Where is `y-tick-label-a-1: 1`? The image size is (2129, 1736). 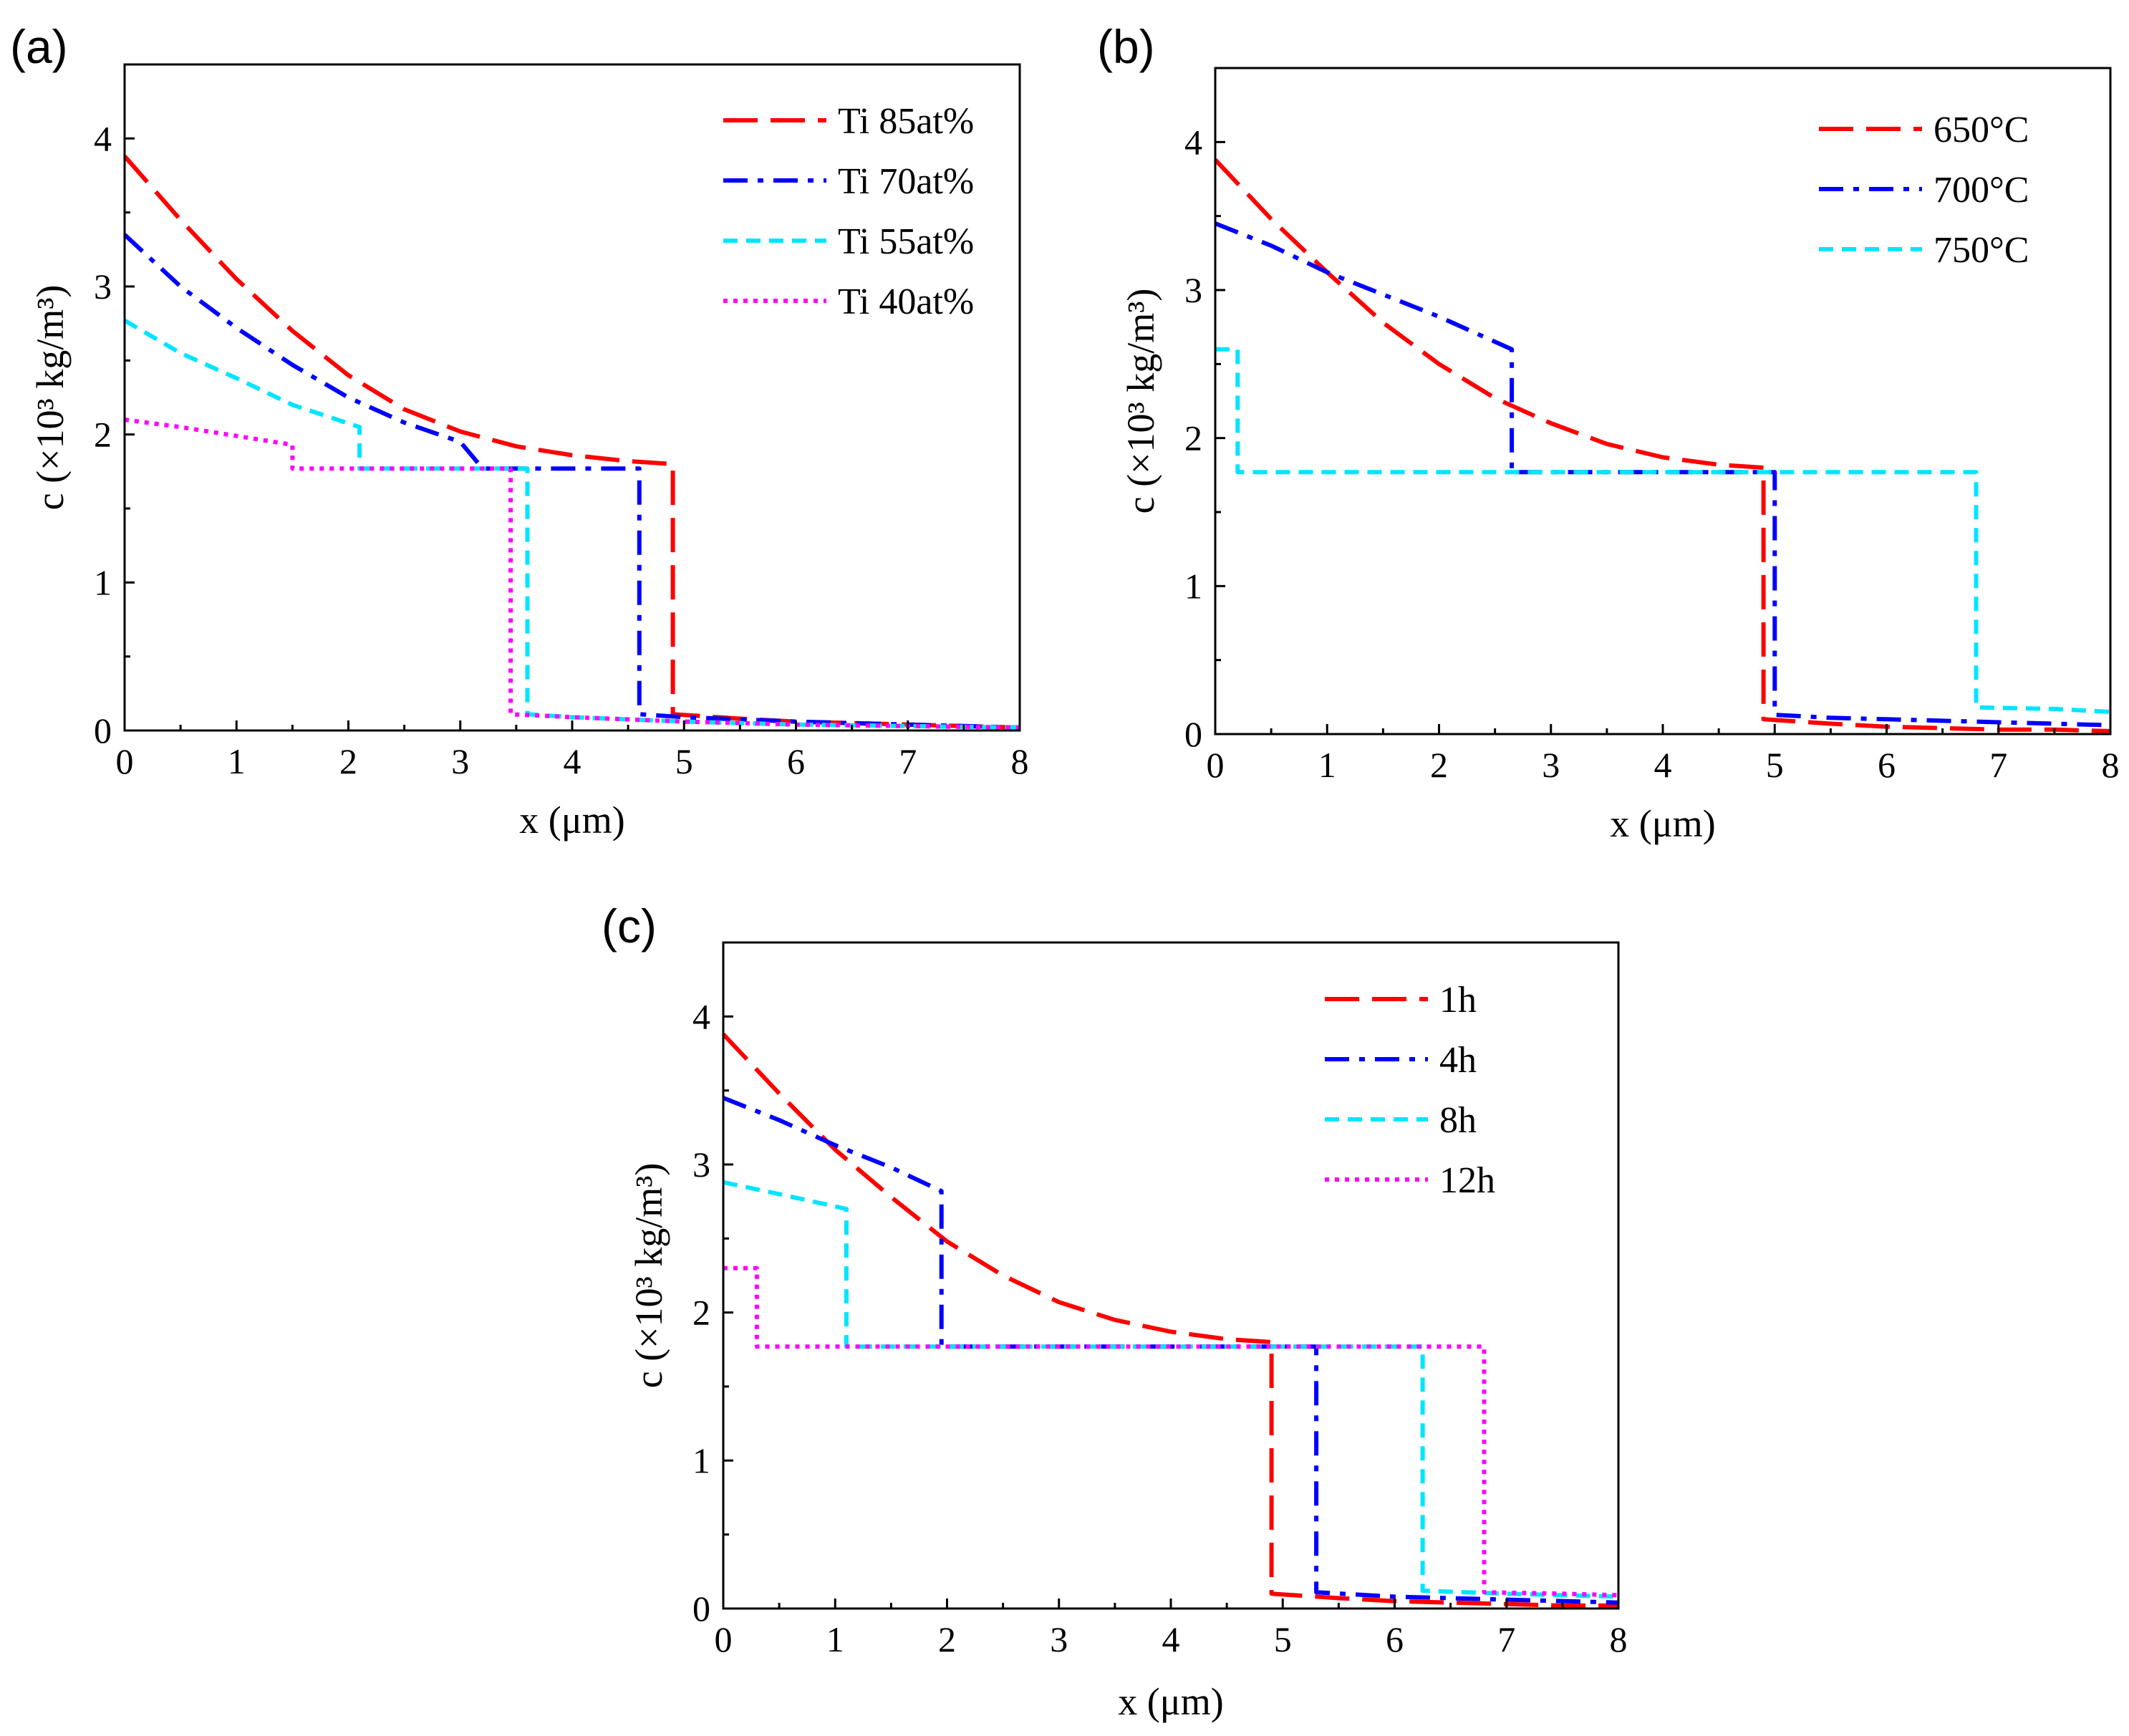
y-tick-label-a-1: 1 is located at coordinates (103, 582).